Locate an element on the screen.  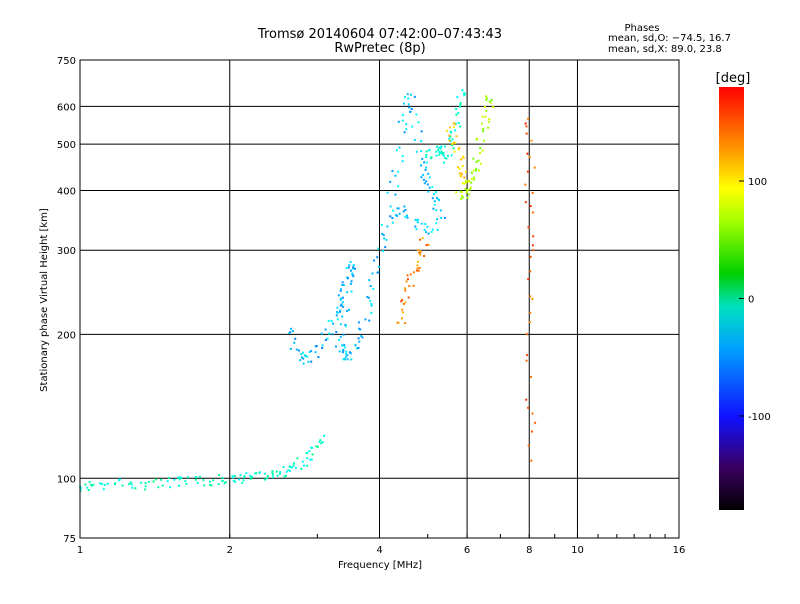
y-tick-label: 500 is located at coordinates (66, 145).